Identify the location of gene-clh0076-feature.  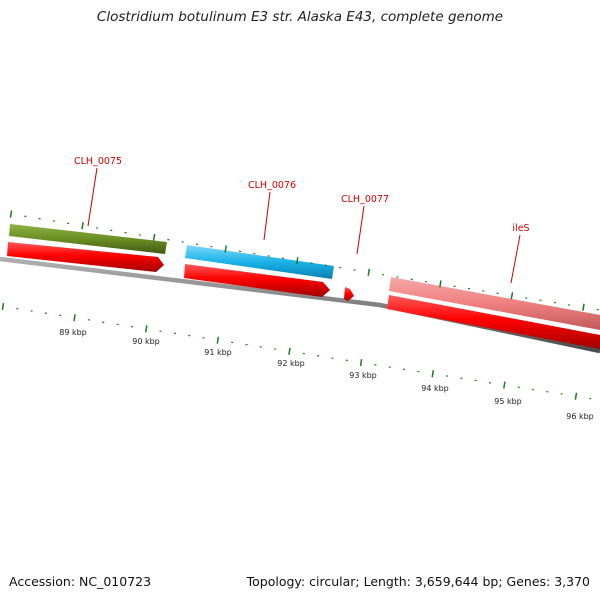
(259, 262).